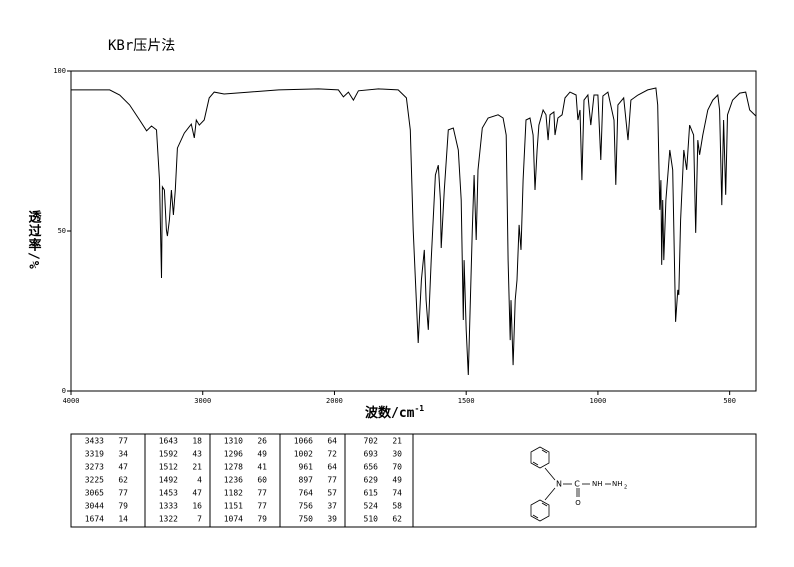 The width and height of the screenshot is (794, 567). What do you see at coordinates (306, 506) in the screenshot?
I see `peak-wavenumber: 756` at bounding box center [306, 506].